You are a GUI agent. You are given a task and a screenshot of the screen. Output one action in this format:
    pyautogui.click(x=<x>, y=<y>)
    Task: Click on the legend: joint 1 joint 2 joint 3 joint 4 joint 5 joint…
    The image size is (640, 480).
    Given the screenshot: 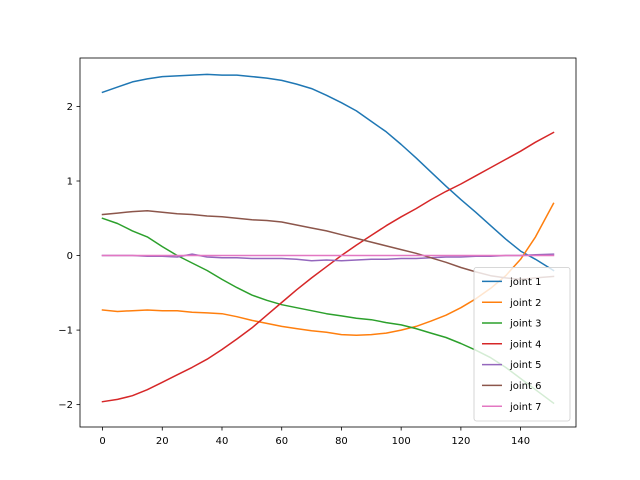 What is the action you would take?
    pyautogui.click(x=522, y=344)
    